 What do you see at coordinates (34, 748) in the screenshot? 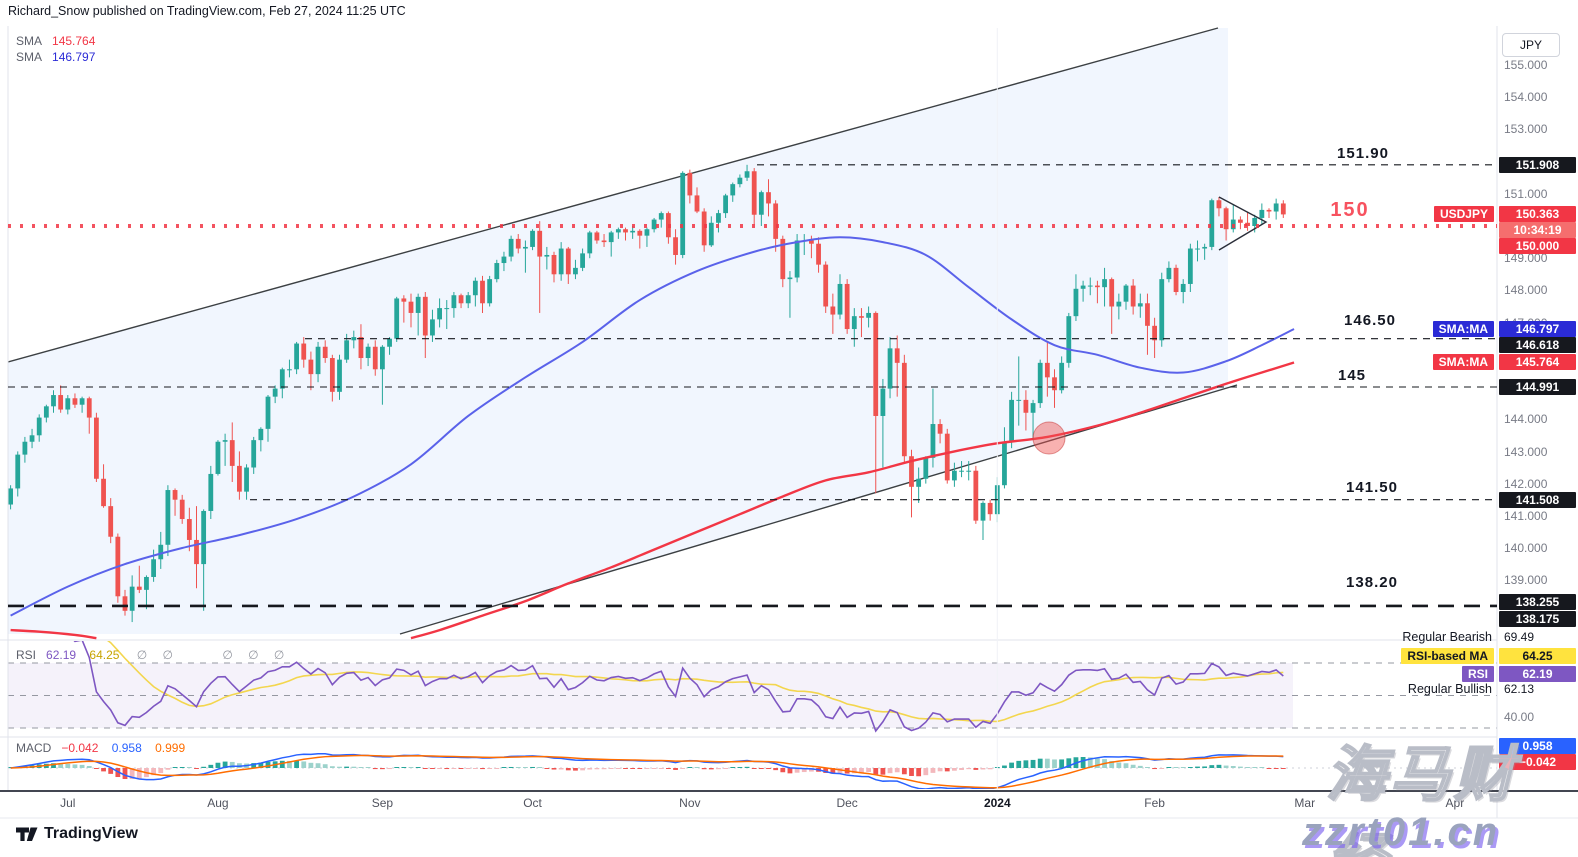
I see `macd-label: MACD` at bounding box center [34, 748].